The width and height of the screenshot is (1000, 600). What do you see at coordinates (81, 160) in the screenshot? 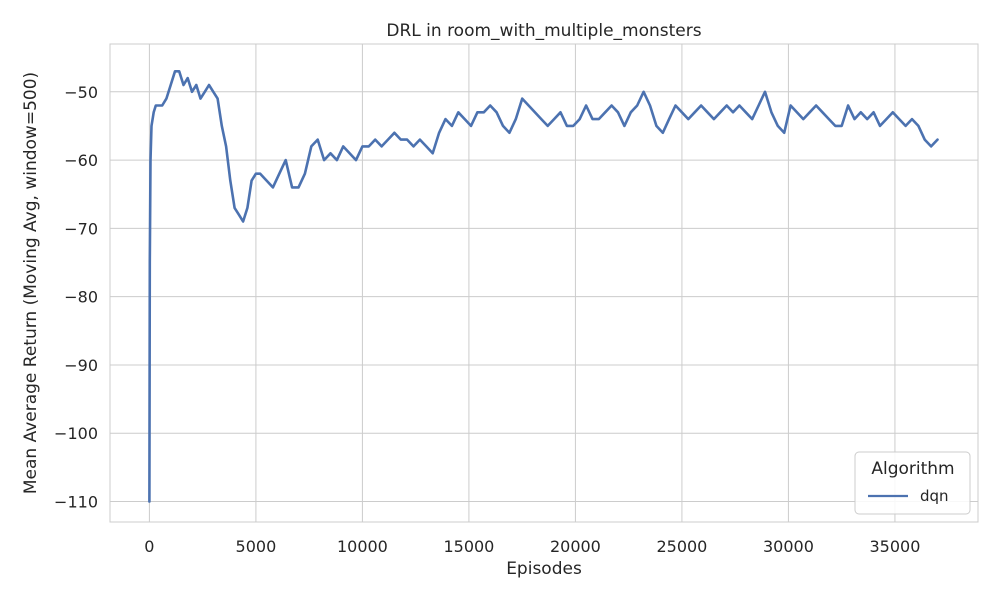
I see `y-tick-label: −60` at bounding box center [81, 160].